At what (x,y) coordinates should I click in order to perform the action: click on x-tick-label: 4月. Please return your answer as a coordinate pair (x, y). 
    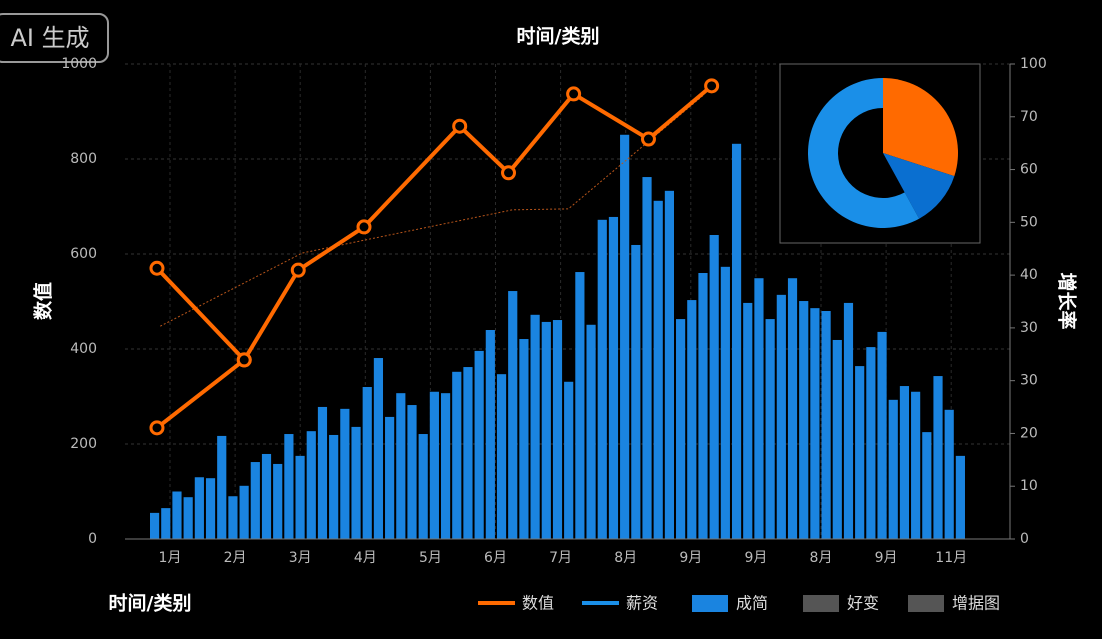
    Looking at the image, I should click on (365, 558).